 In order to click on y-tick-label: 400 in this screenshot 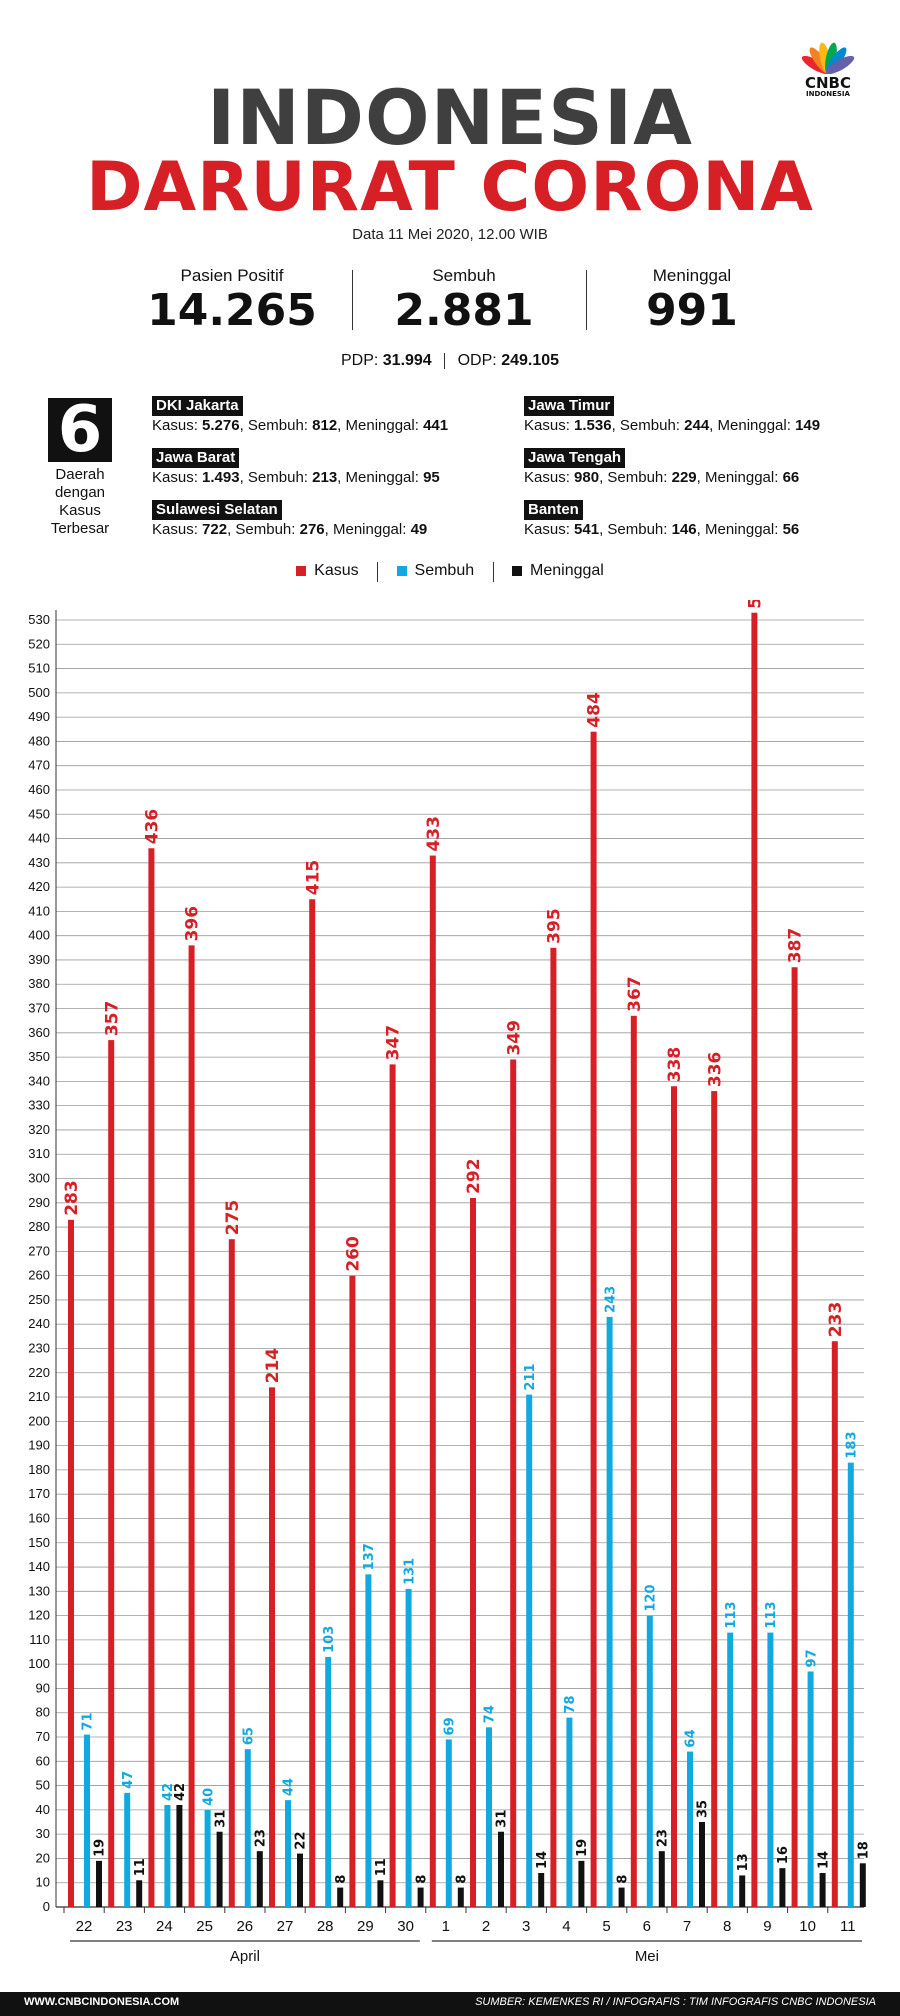, I will do `click(39, 935)`.